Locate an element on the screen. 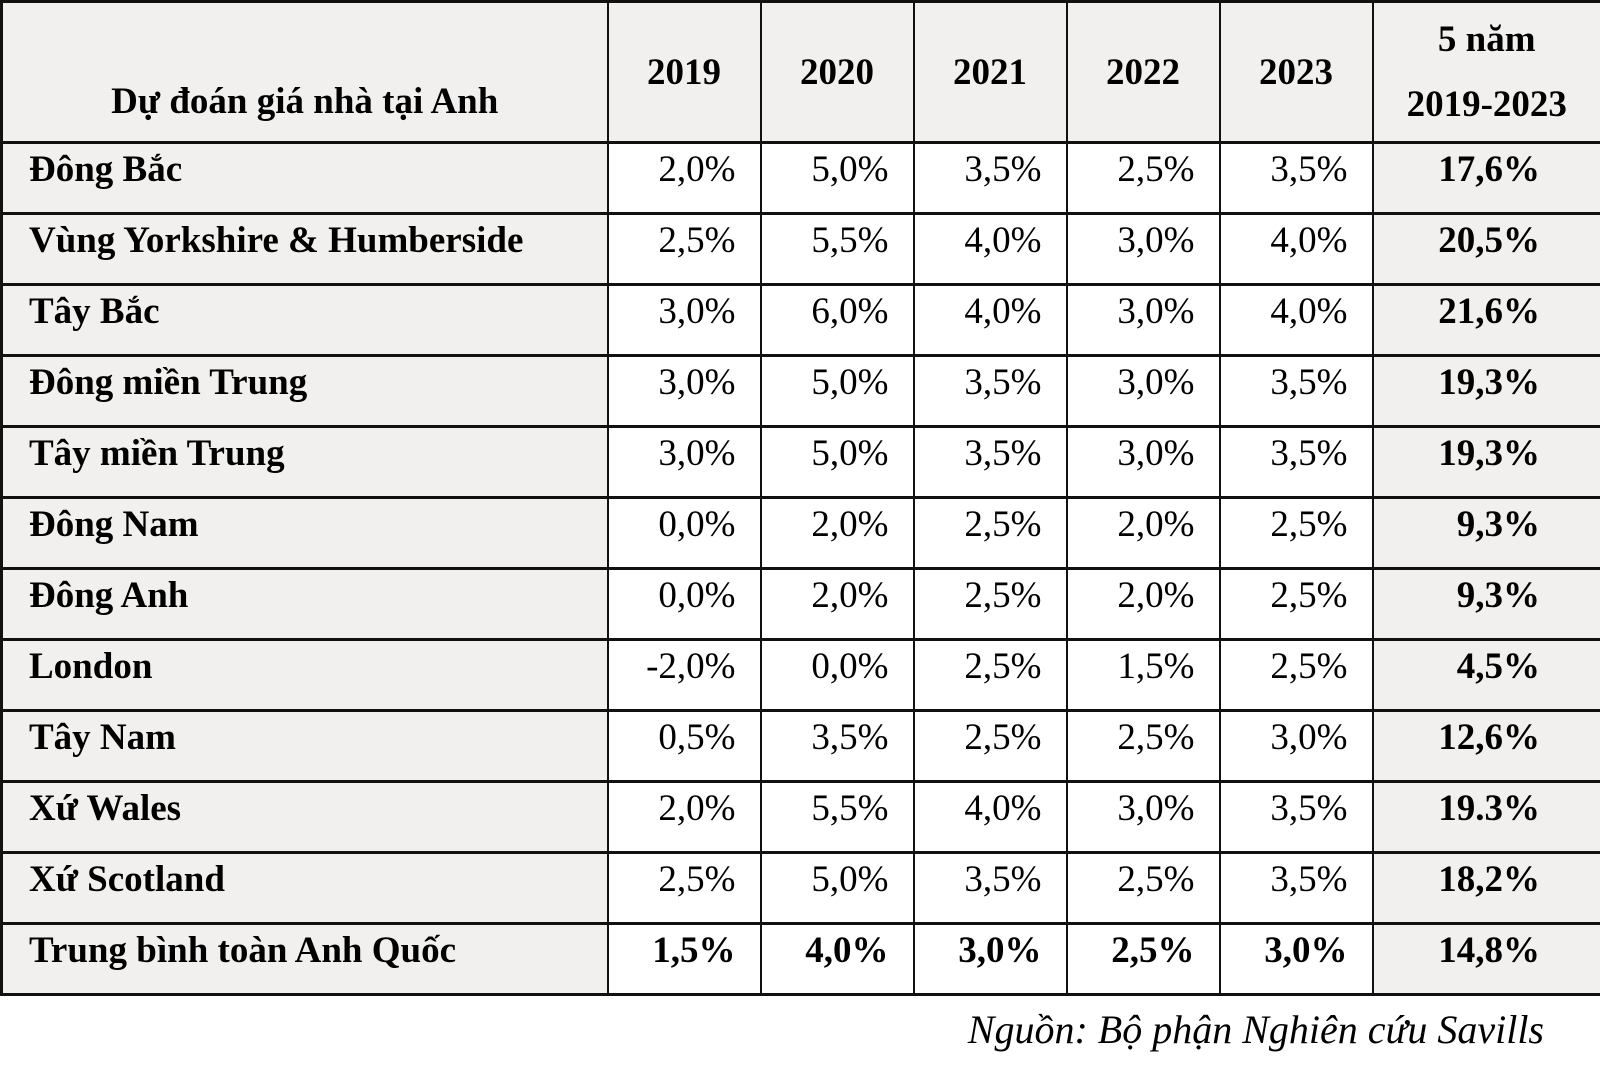 Image resolution: width=1600 pixels, height=1074 pixels. table-row: Đông Anh 0,0% 2,0% 2,5% 2,0% 2,5% 9,3% is located at coordinates (800, 604).